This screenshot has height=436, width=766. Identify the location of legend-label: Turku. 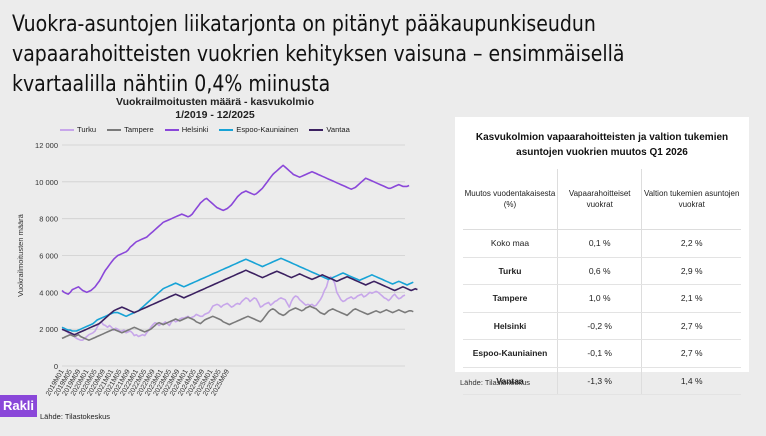
(87, 129).